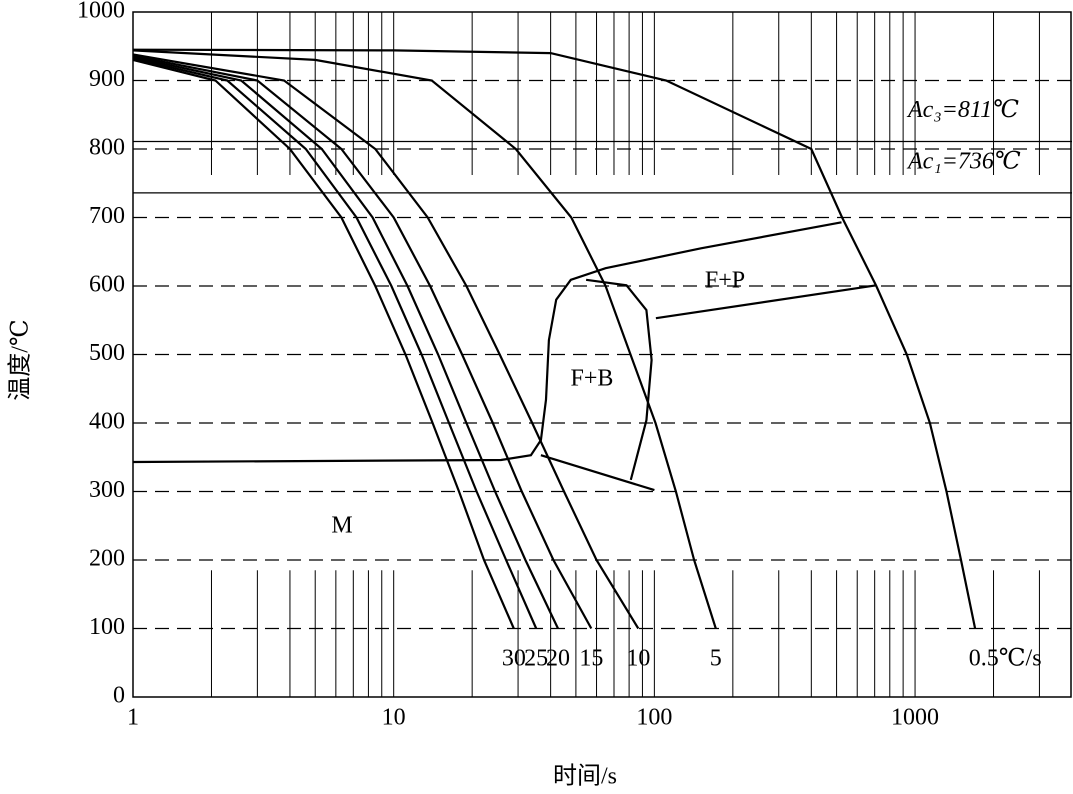 This screenshot has width=1073, height=794. What do you see at coordinates (107, 353) in the screenshot?
I see `y-tick-label: 500` at bounding box center [107, 353].